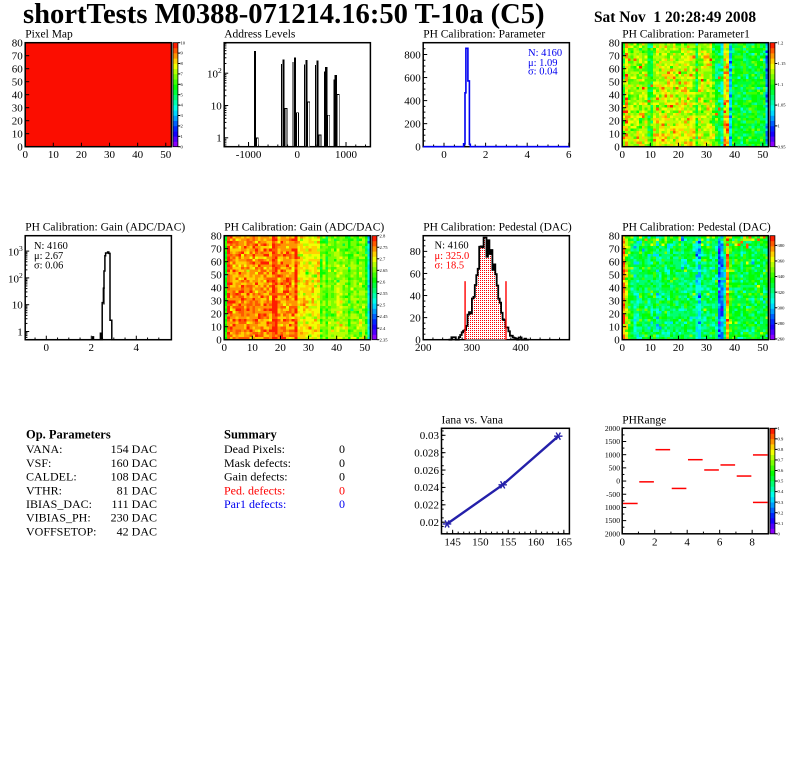 This screenshot has height=772, width=796. Describe the element at coordinates (412, 55) in the screenshot. I see `svg-text: 800` at that location.